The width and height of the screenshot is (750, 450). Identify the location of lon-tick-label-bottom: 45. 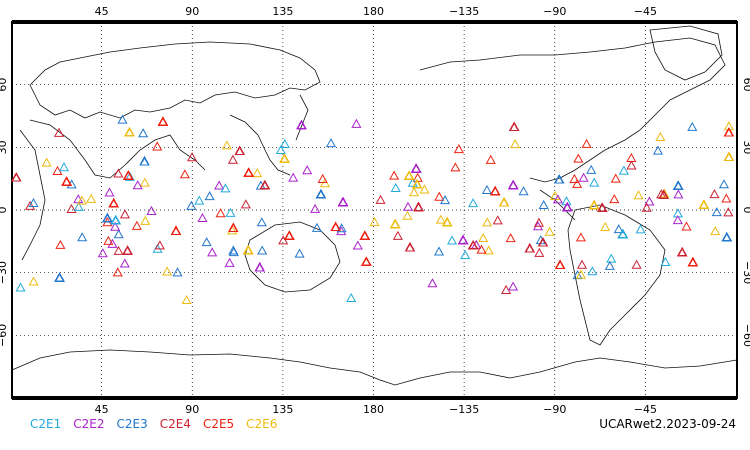
(102, 409).